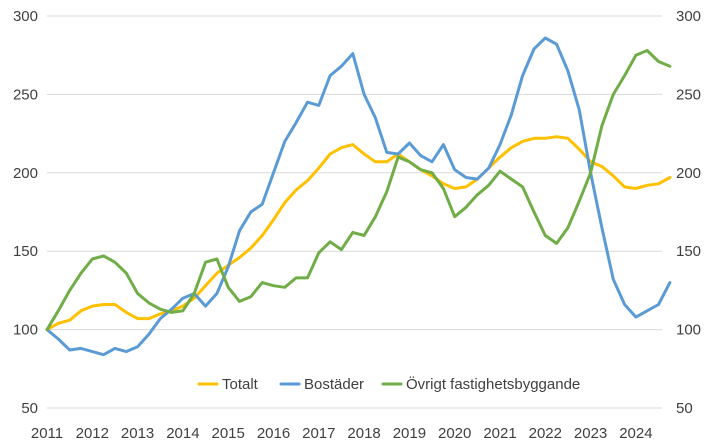  What do you see at coordinates (590, 433) in the screenshot?
I see `x-tick-2023: 2023` at bounding box center [590, 433].